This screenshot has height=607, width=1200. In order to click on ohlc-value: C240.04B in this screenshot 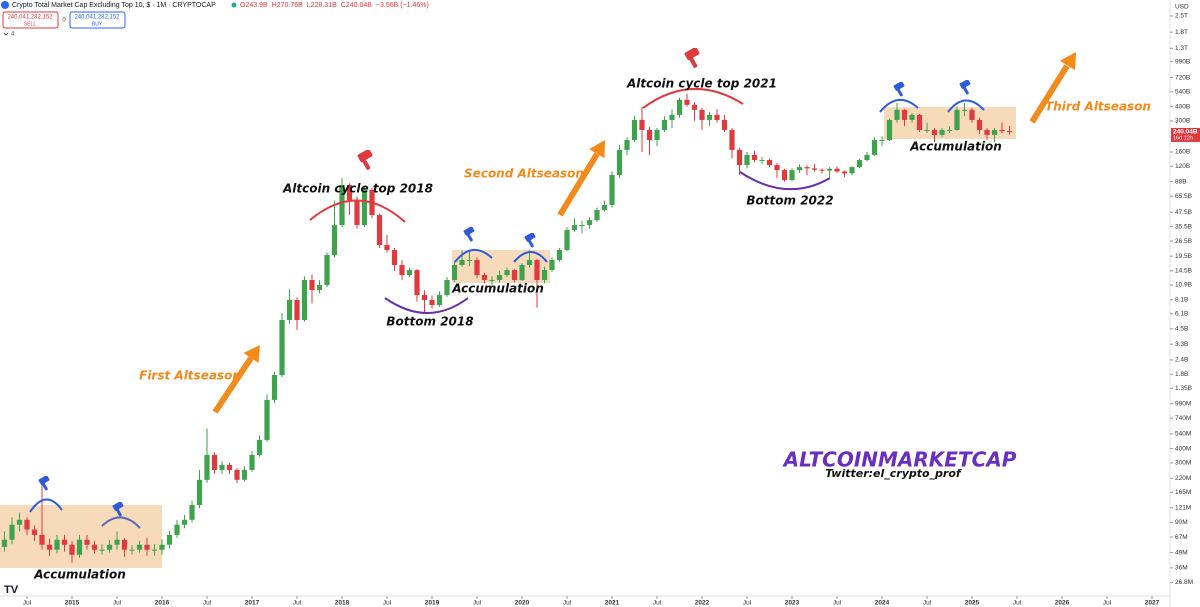, I will do `click(356, 5)`.